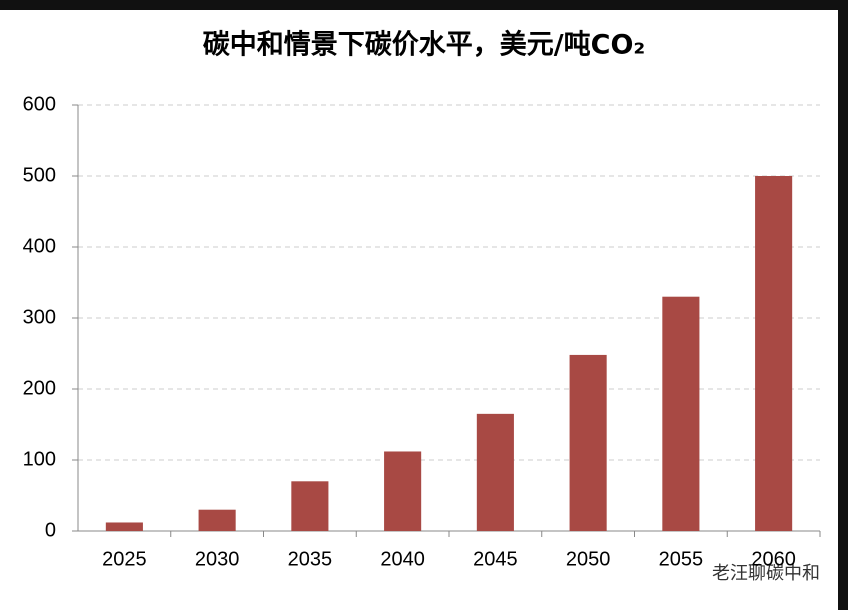 The width and height of the screenshot is (848, 610). I want to click on x-tick-label: 2060, so click(773, 559).